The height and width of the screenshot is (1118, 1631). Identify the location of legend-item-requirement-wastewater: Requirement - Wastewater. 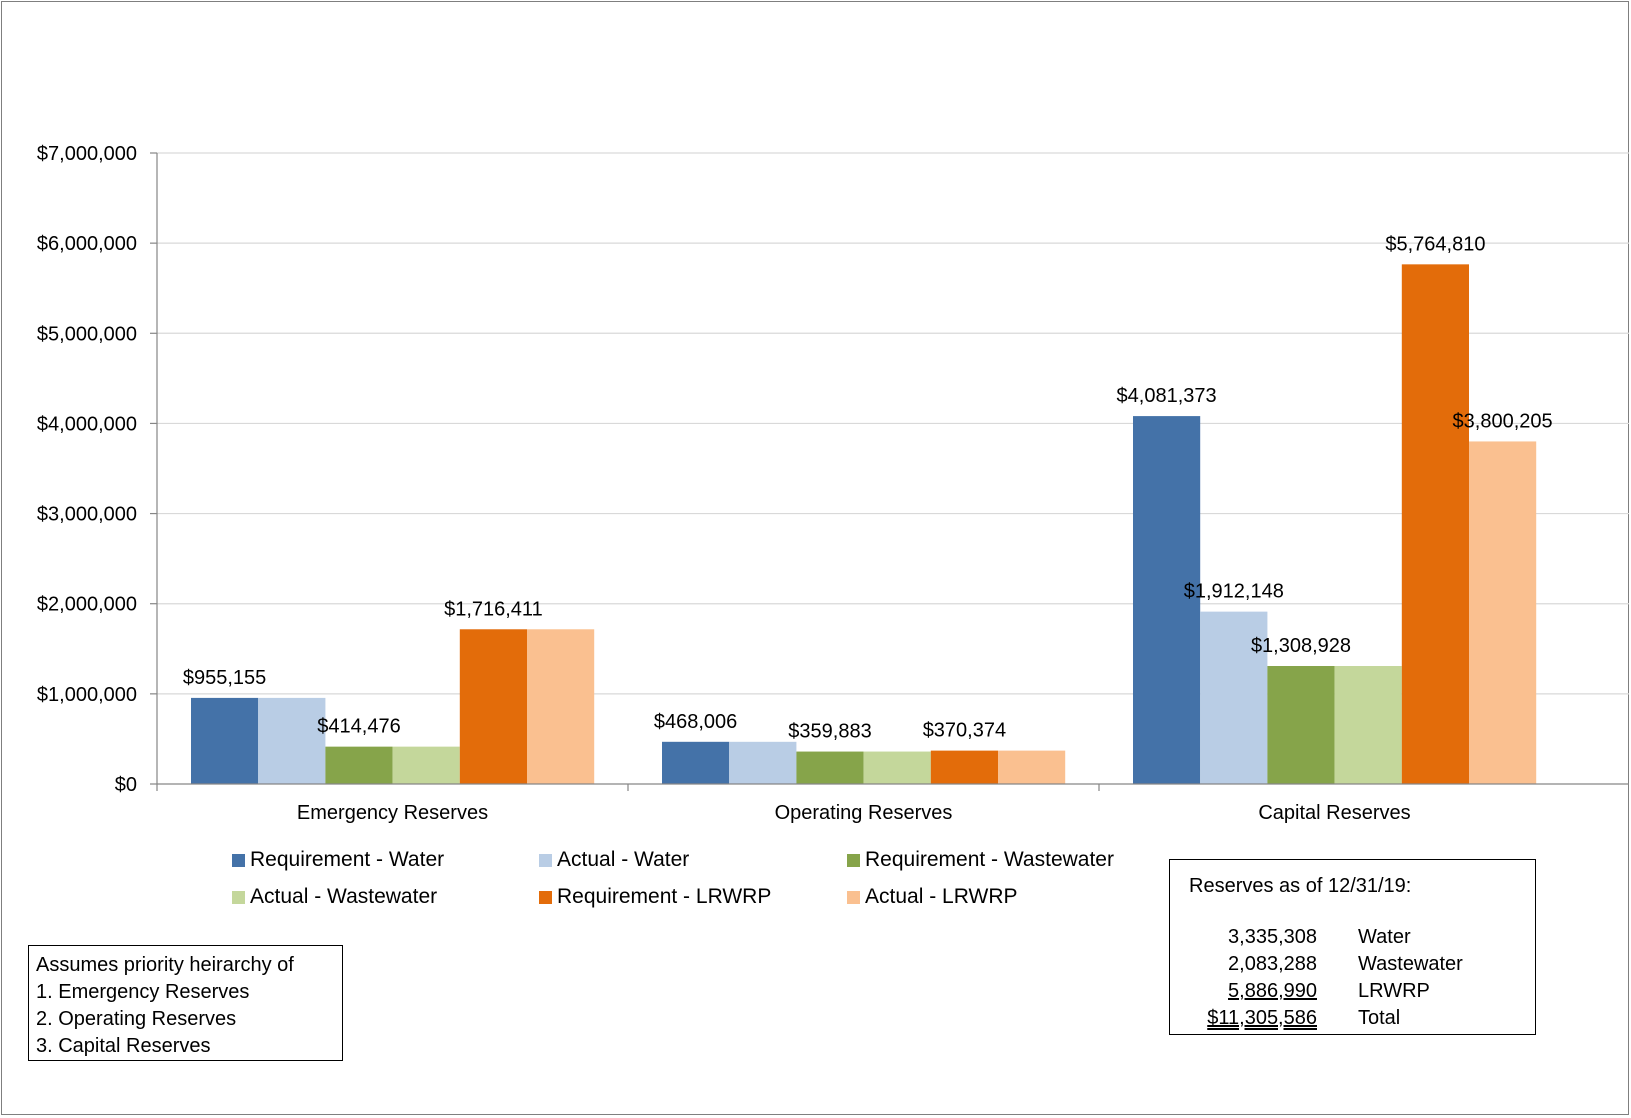
(980, 860).